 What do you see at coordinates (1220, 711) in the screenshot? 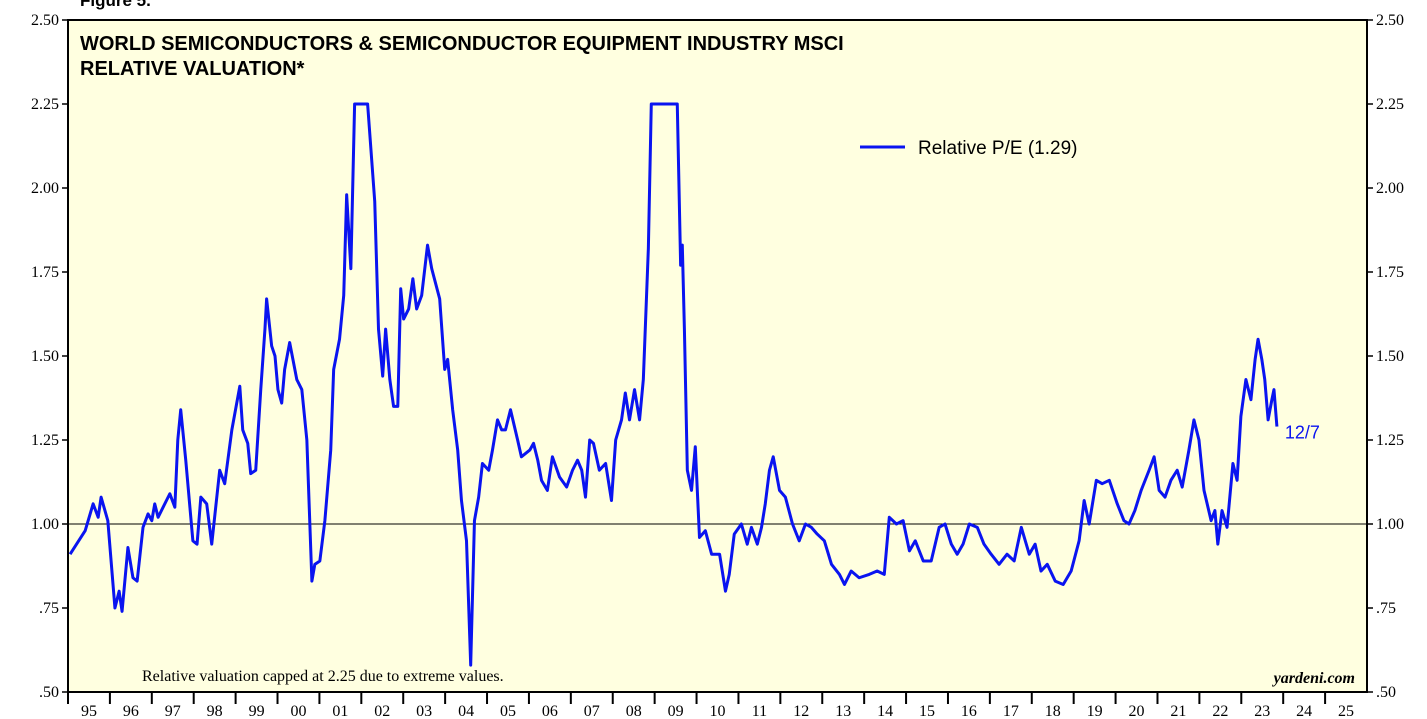
I see `x-tick-label: 22` at bounding box center [1220, 711].